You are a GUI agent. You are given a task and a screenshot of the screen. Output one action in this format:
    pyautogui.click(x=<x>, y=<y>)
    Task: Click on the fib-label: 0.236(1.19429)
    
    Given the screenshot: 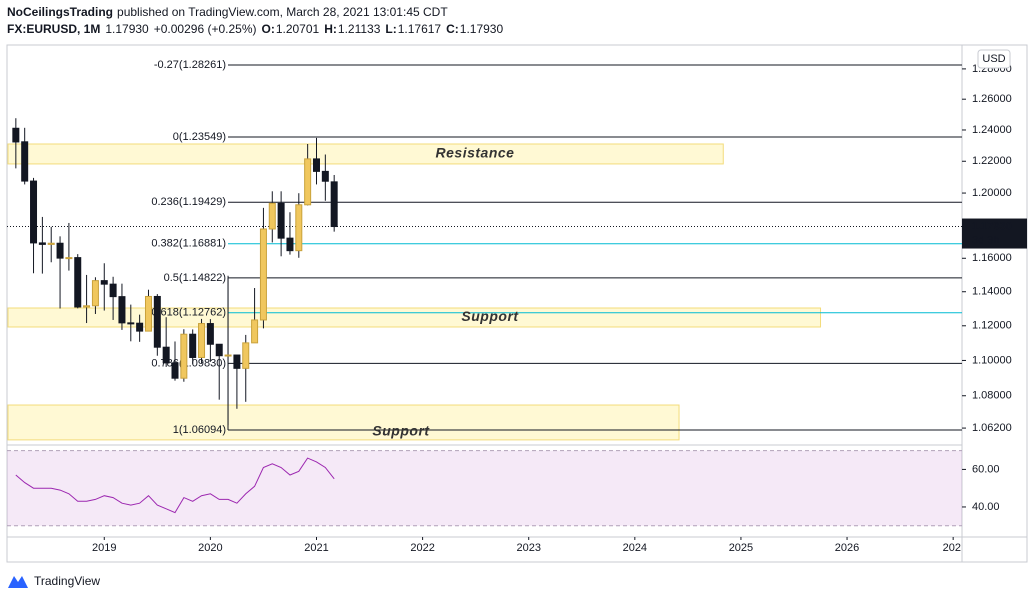 What is the action you would take?
    pyautogui.click(x=188, y=202)
    